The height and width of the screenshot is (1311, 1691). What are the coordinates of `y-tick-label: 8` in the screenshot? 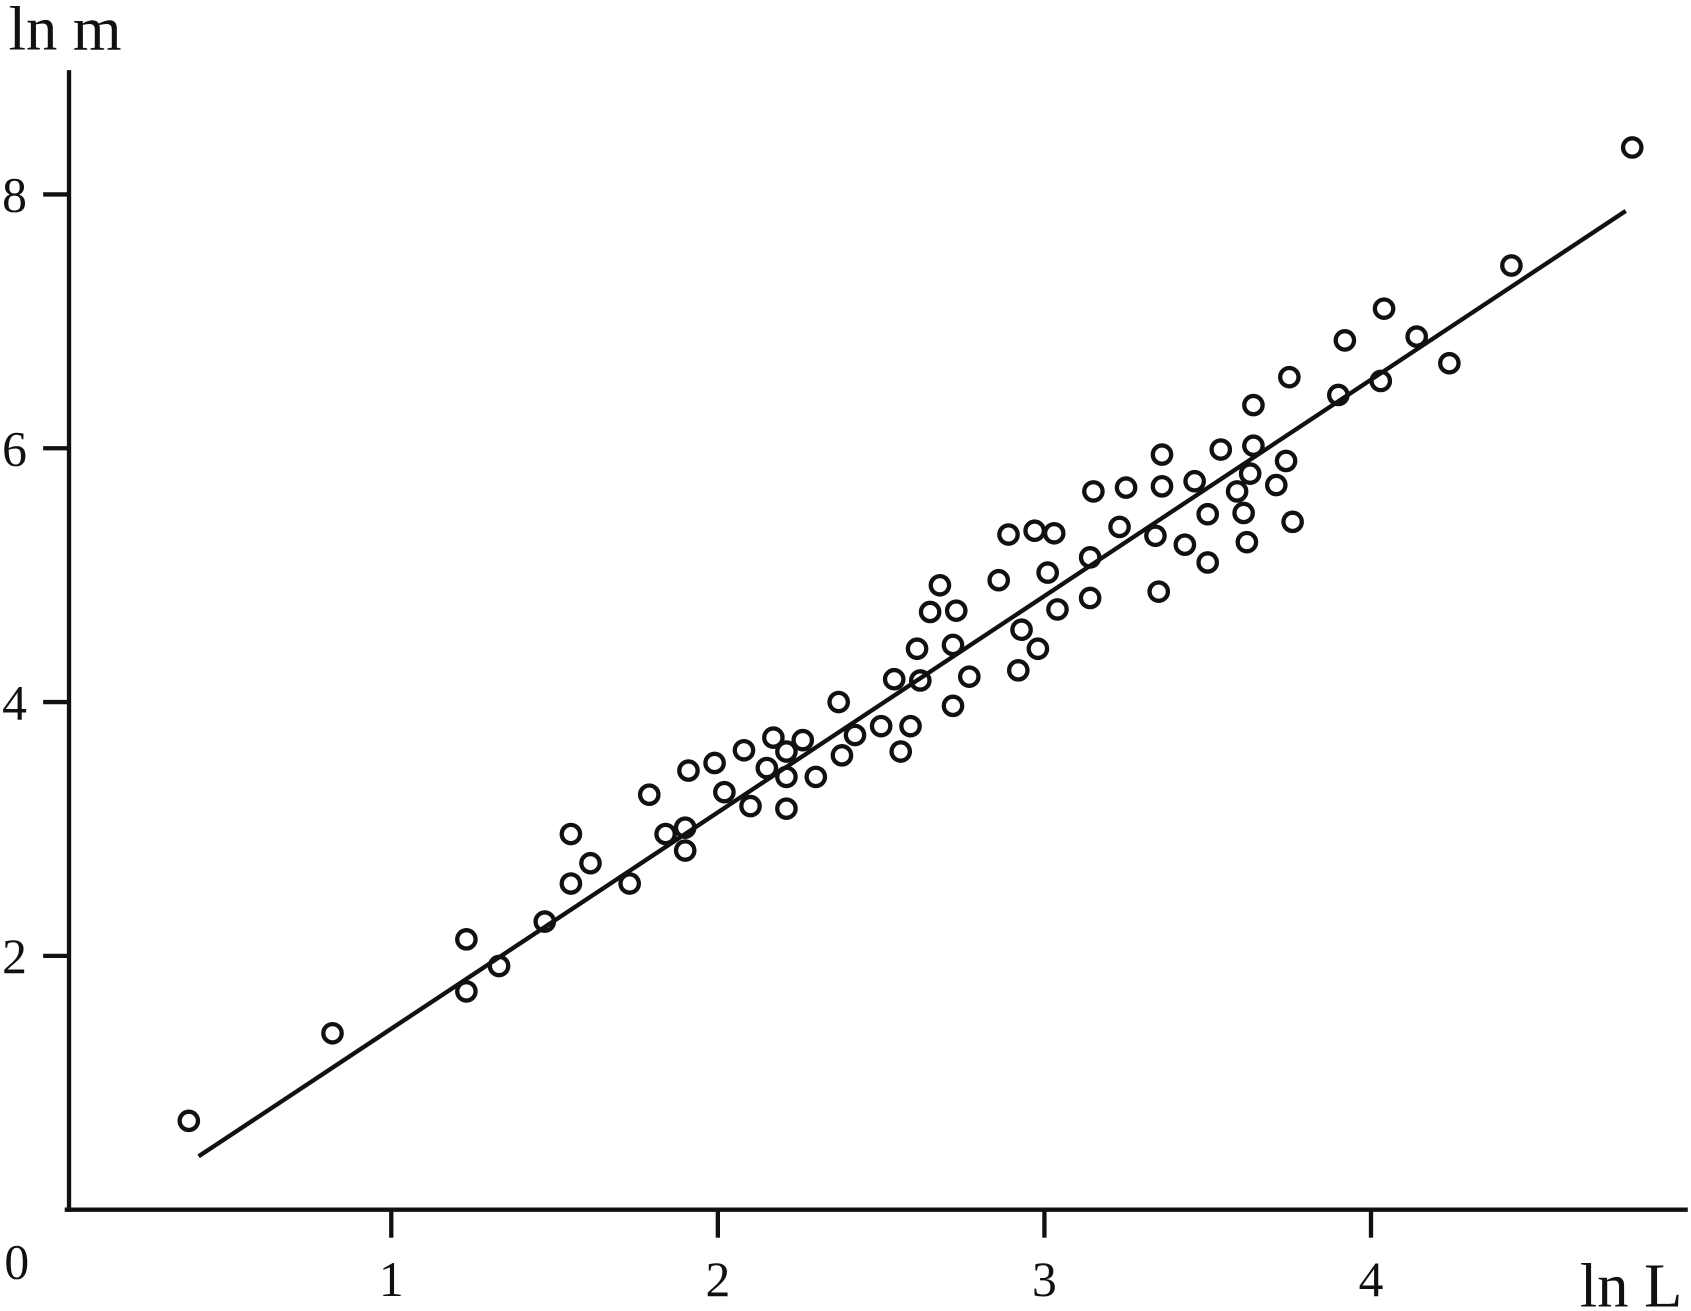 It's located at (14, 195).